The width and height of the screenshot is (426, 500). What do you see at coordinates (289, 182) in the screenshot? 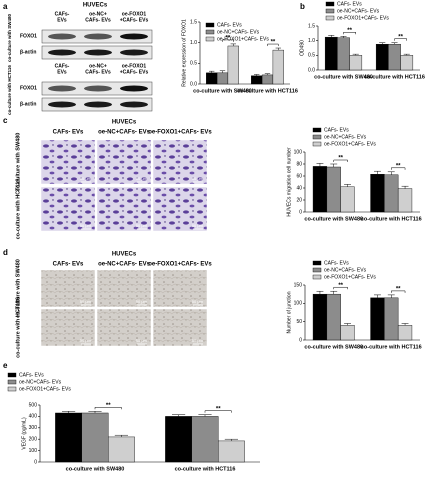
I see `y-axis-label: HUVECs migration cell number` at bounding box center [289, 182].